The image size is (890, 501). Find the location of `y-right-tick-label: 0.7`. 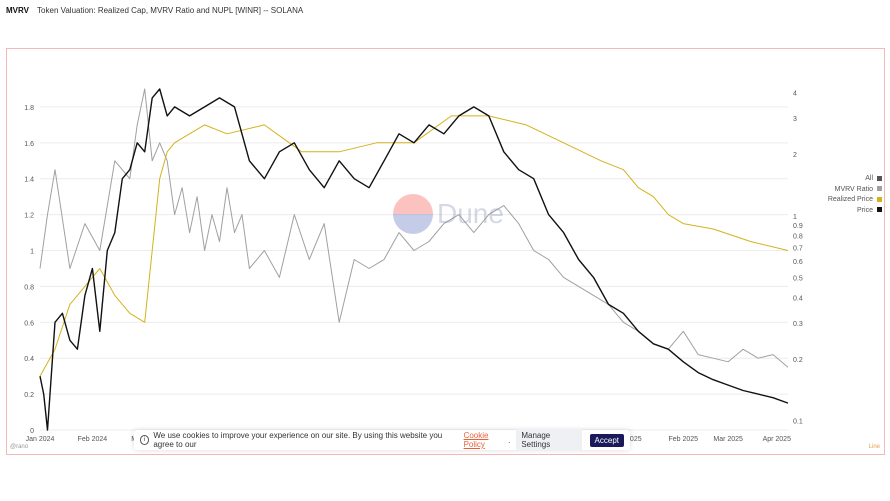

y-right-tick-label: 0.7 is located at coordinates (798, 249).